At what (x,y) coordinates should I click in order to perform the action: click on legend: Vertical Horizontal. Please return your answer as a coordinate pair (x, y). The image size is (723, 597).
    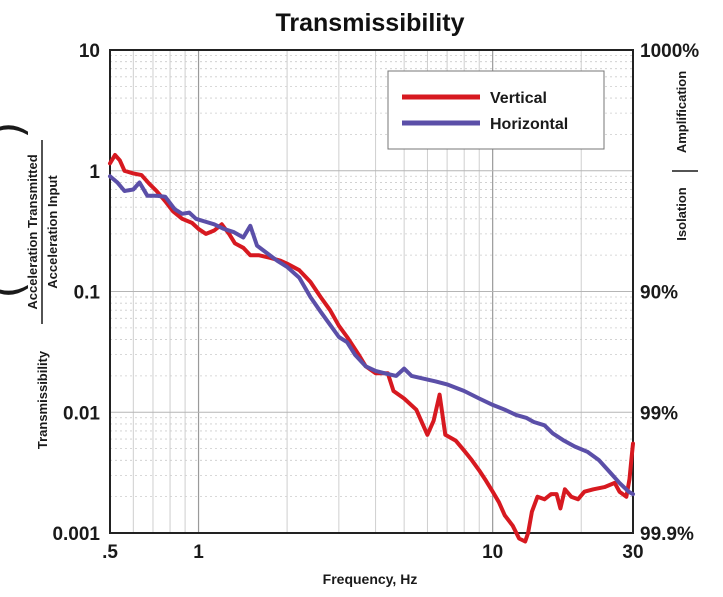
    Looking at the image, I should click on (496, 110).